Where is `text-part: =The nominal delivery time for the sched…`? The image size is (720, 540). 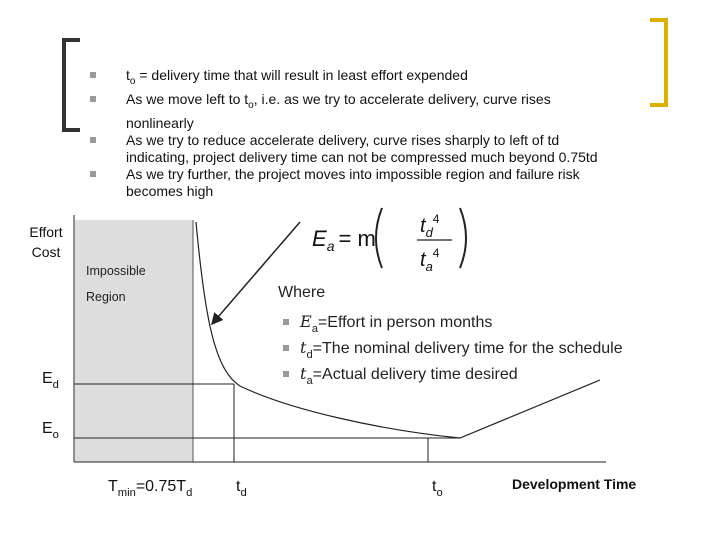 text-part: =The nominal delivery time for the sched… is located at coordinates (468, 348).